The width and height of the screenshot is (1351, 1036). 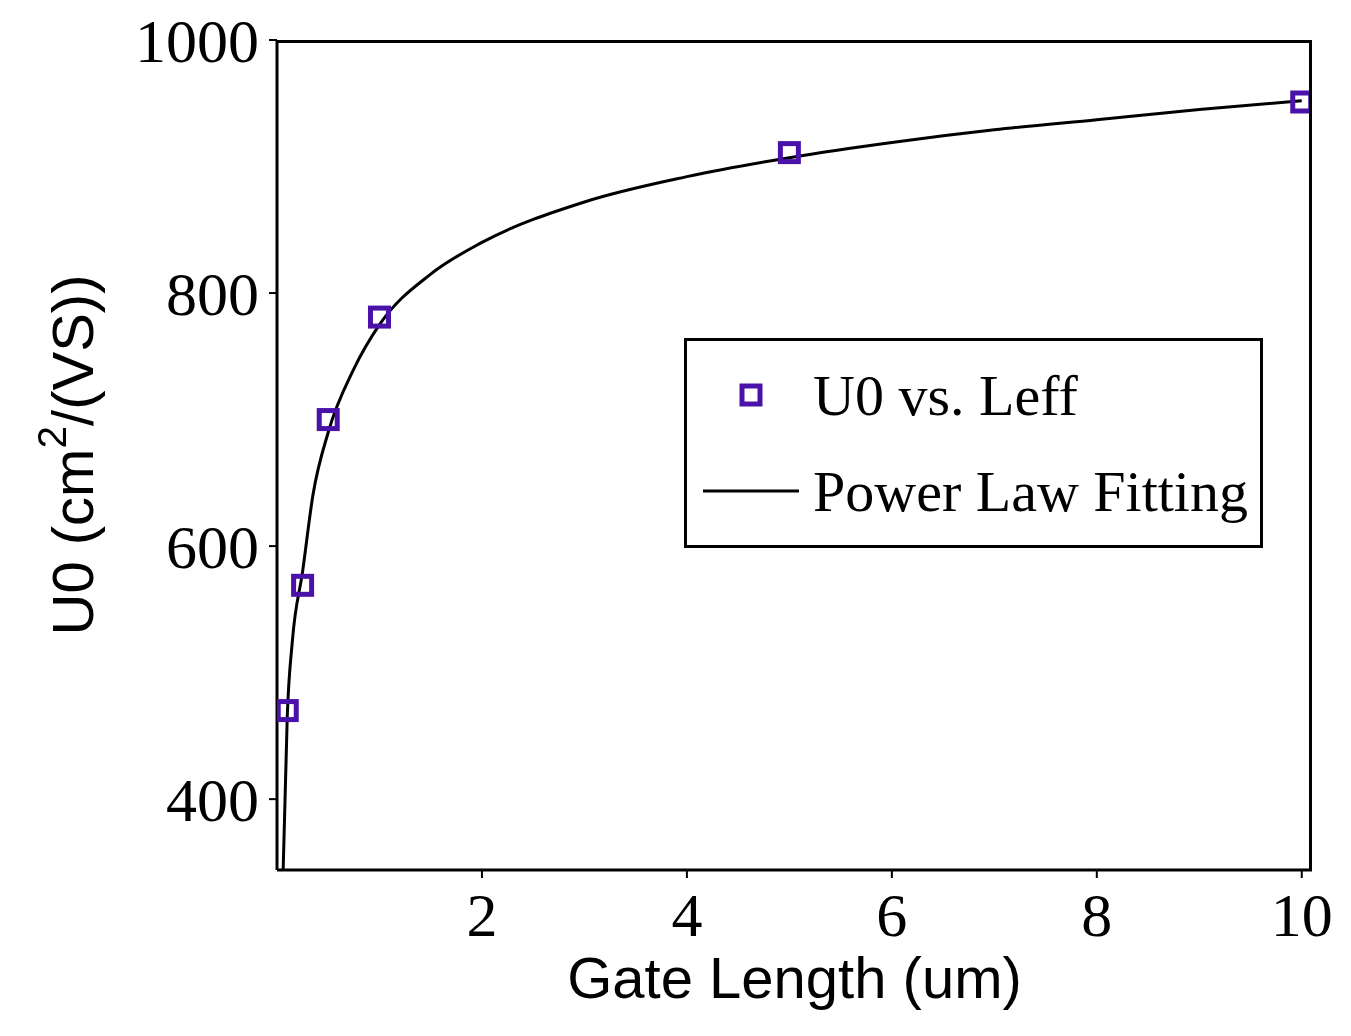 What do you see at coordinates (482, 915) in the screenshot?
I see `x-tick-label: 2` at bounding box center [482, 915].